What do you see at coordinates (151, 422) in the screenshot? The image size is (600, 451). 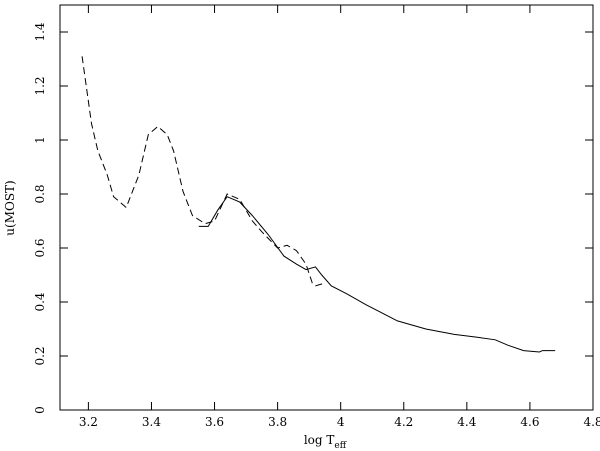 I see `x-tick-label: 3.4` at bounding box center [151, 422].